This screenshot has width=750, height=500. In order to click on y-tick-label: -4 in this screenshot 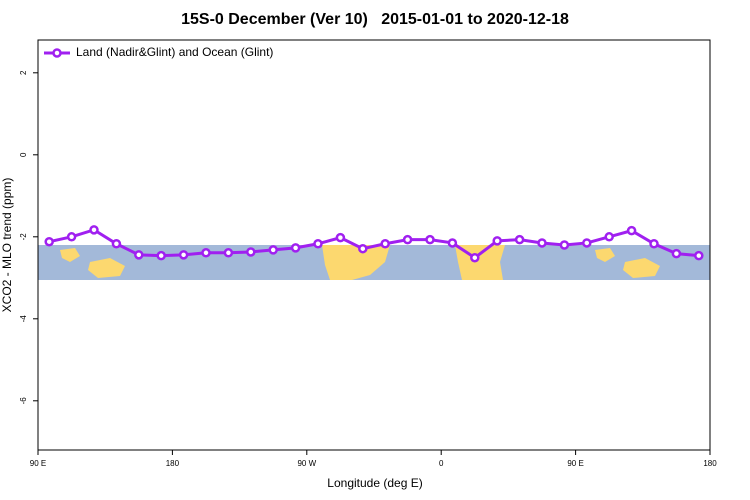, I will do `click(23, 319)`.